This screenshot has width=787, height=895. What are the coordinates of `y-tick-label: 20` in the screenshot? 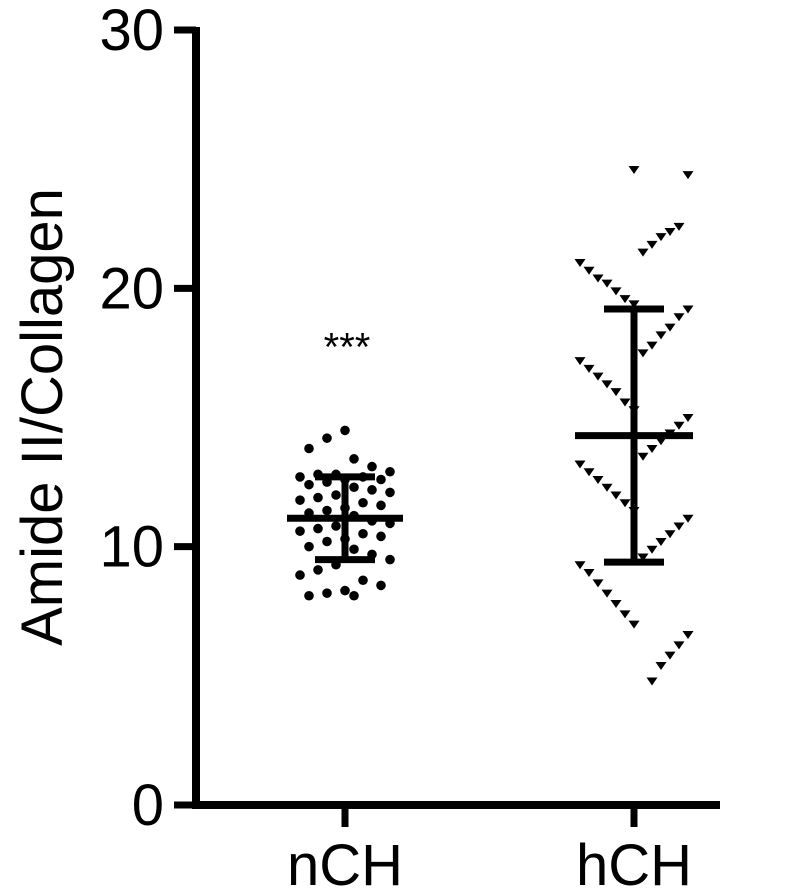 It's located at (131, 288).